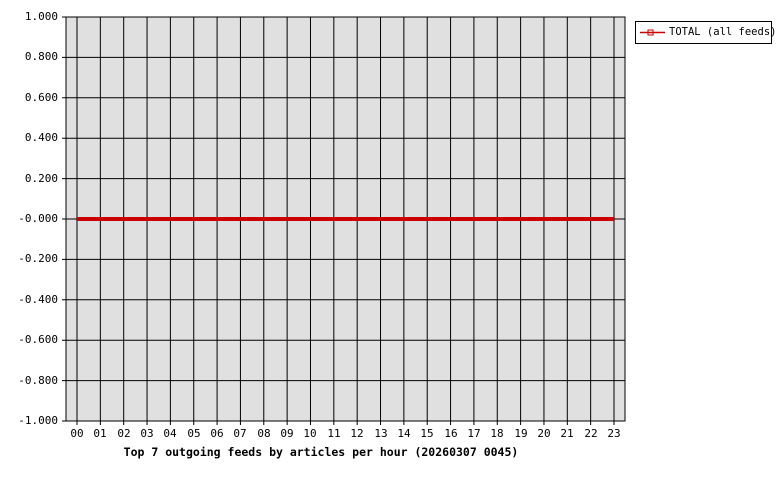 This screenshot has height=480, width=780. Describe the element at coordinates (357, 433) in the screenshot. I see `x-tick-label: 12` at that location.